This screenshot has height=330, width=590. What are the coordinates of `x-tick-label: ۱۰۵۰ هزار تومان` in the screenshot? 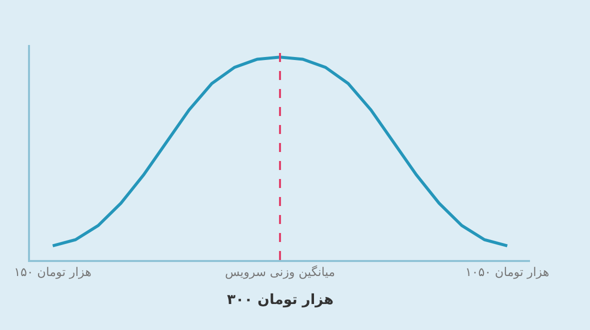 It's located at (507, 272).